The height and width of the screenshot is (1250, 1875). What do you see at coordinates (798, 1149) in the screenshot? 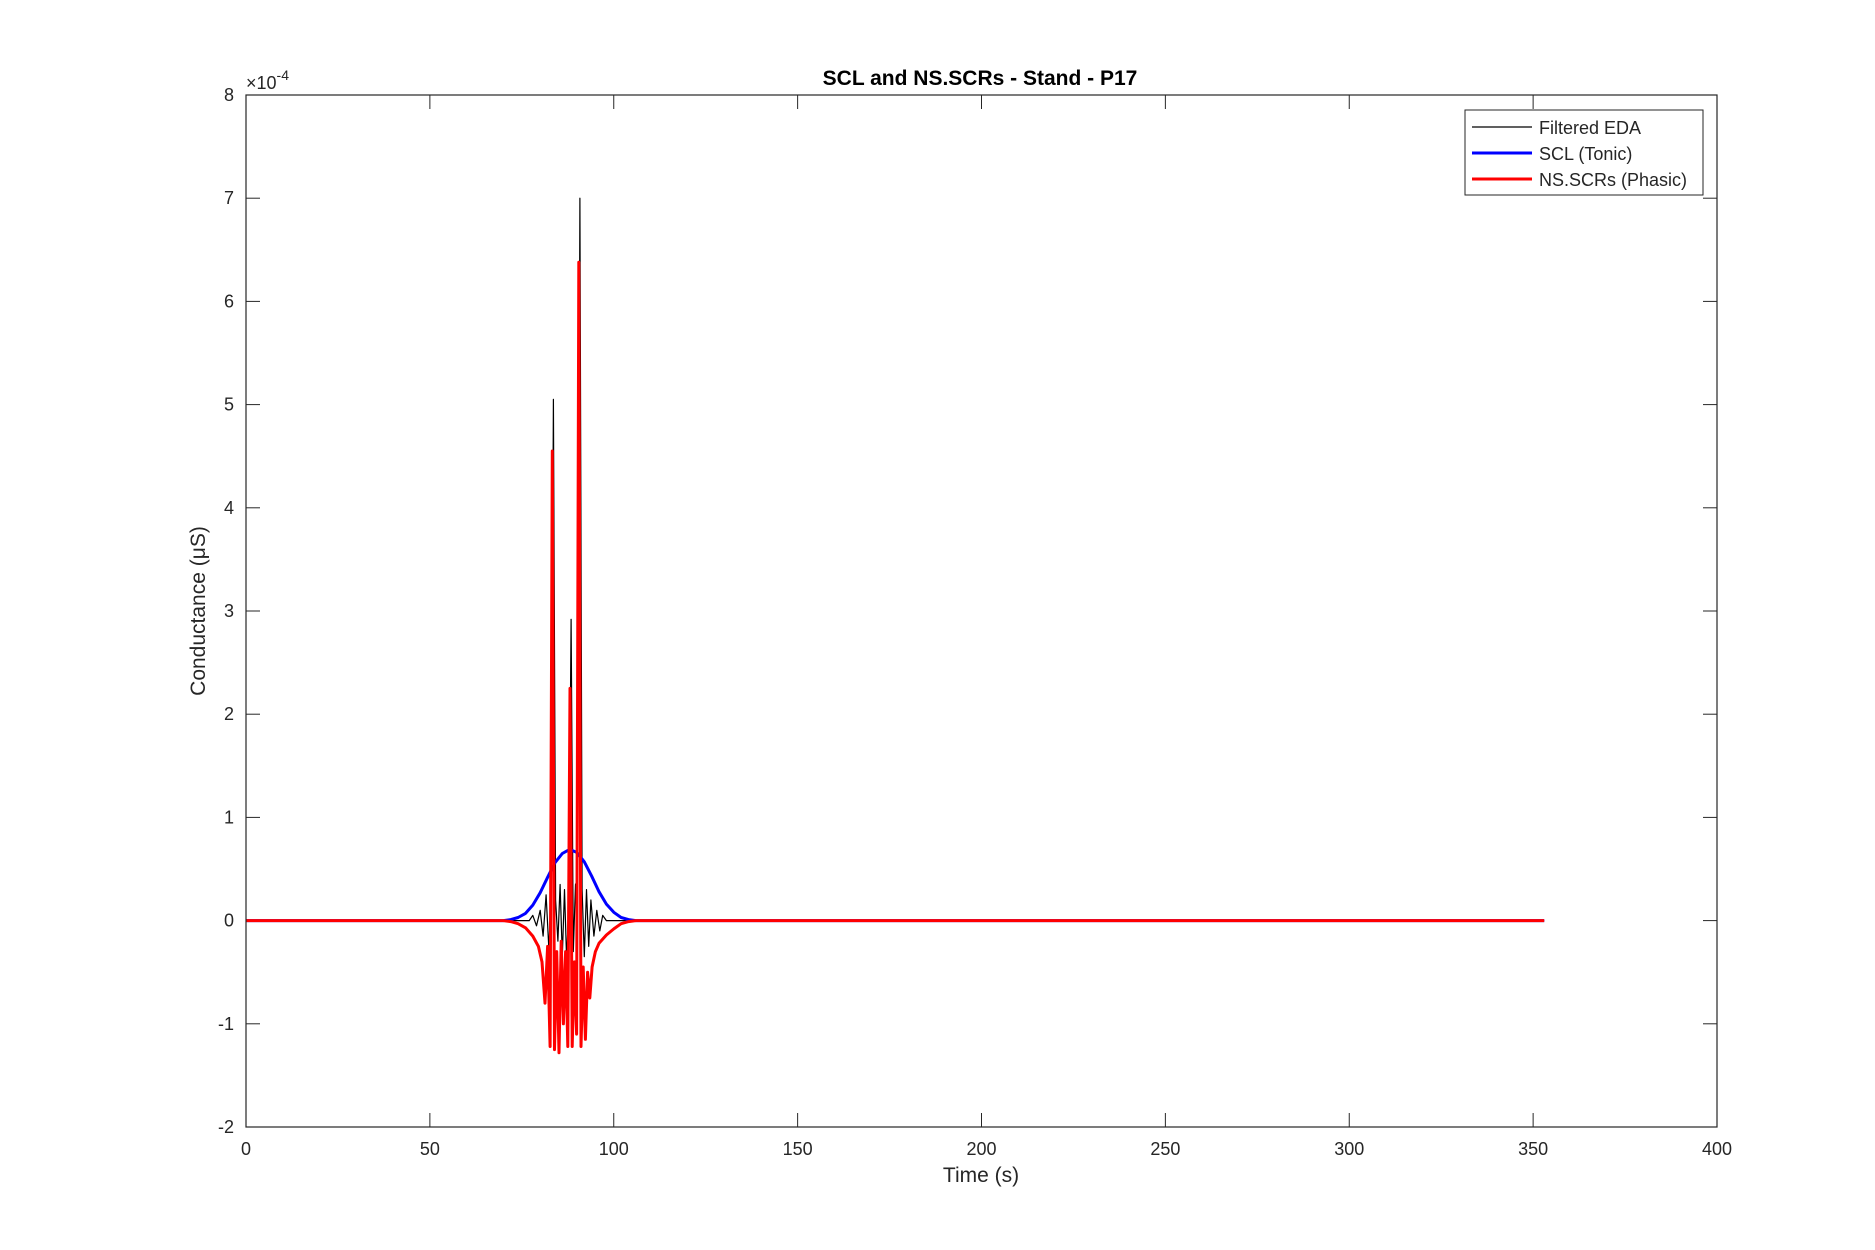
I see `x-tick-label: 150` at bounding box center [798, 1149].